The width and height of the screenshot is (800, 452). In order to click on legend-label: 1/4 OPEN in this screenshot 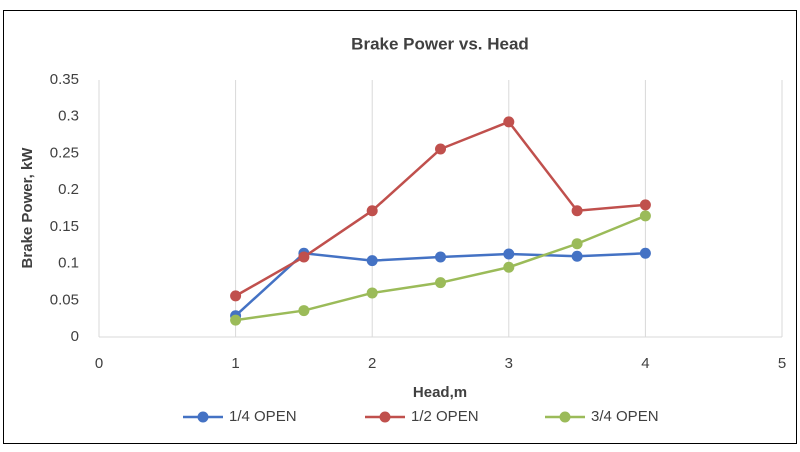, I will do `click(263, 416)`.